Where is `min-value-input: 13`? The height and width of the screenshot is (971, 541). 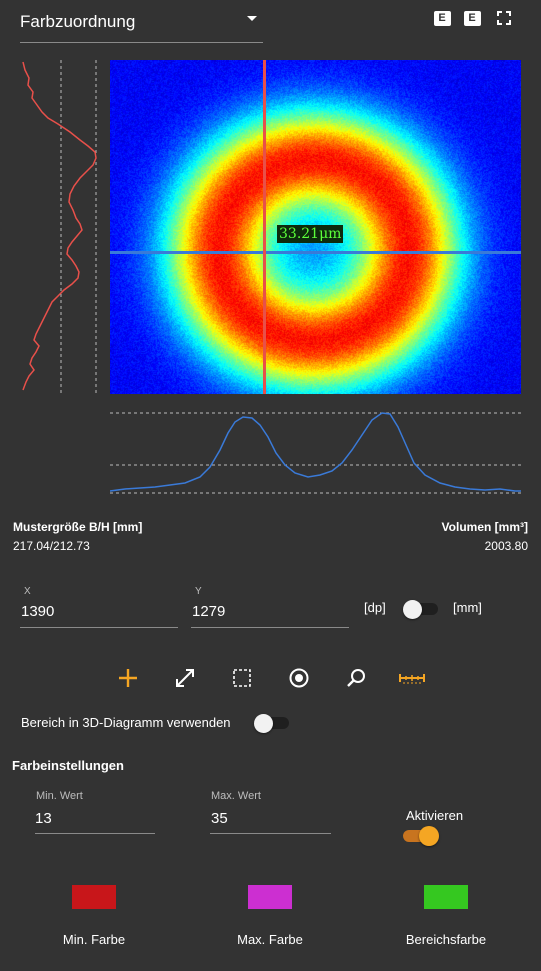 min-value-input: 13 is located at coordinates (43, 818).